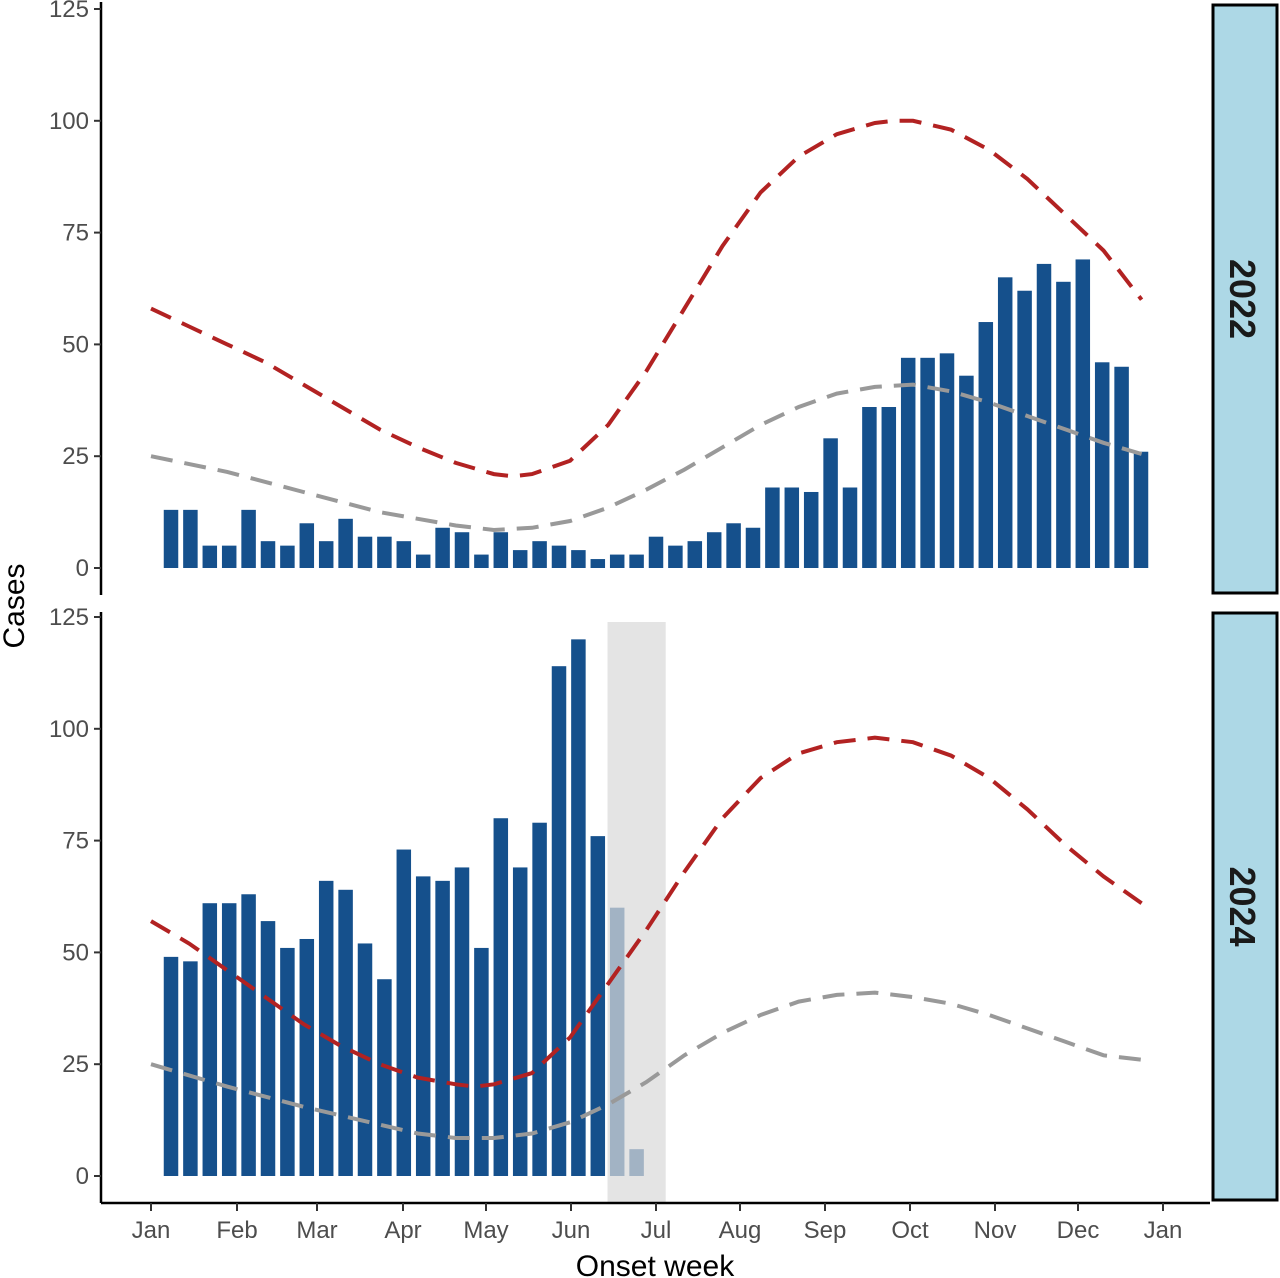 Image resolution: width=1280 pixels, height=1278 pixels. What do you see at coordinates (402, 1230) in the screenshot?
I see `x-tick-label: Apr` at bounding box center [402, 1230].